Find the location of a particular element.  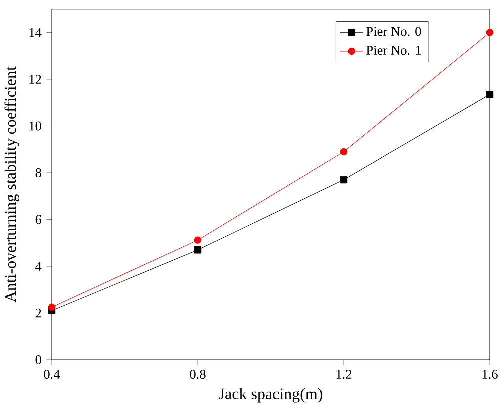

y-tick-label: 0 is located at coordinates (39, 360).